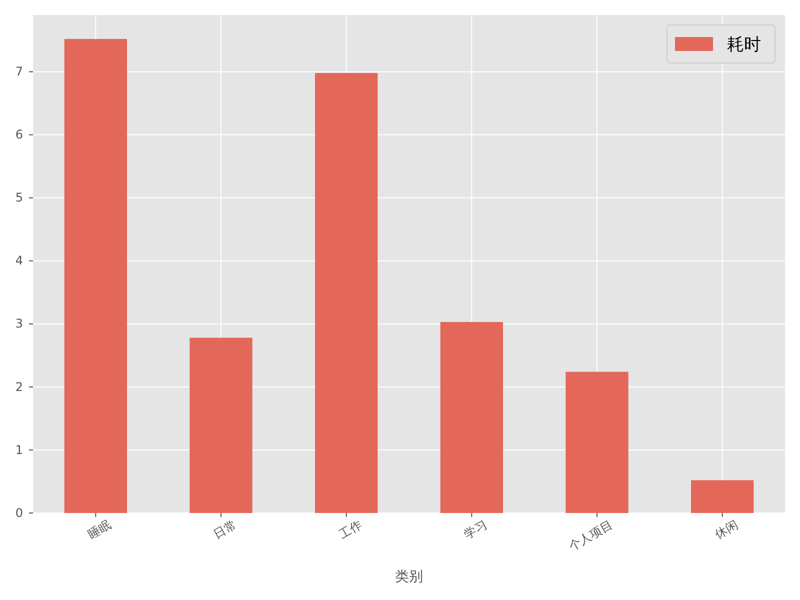  I want to click on x-tick-label: 休闲, so click(726, 529).